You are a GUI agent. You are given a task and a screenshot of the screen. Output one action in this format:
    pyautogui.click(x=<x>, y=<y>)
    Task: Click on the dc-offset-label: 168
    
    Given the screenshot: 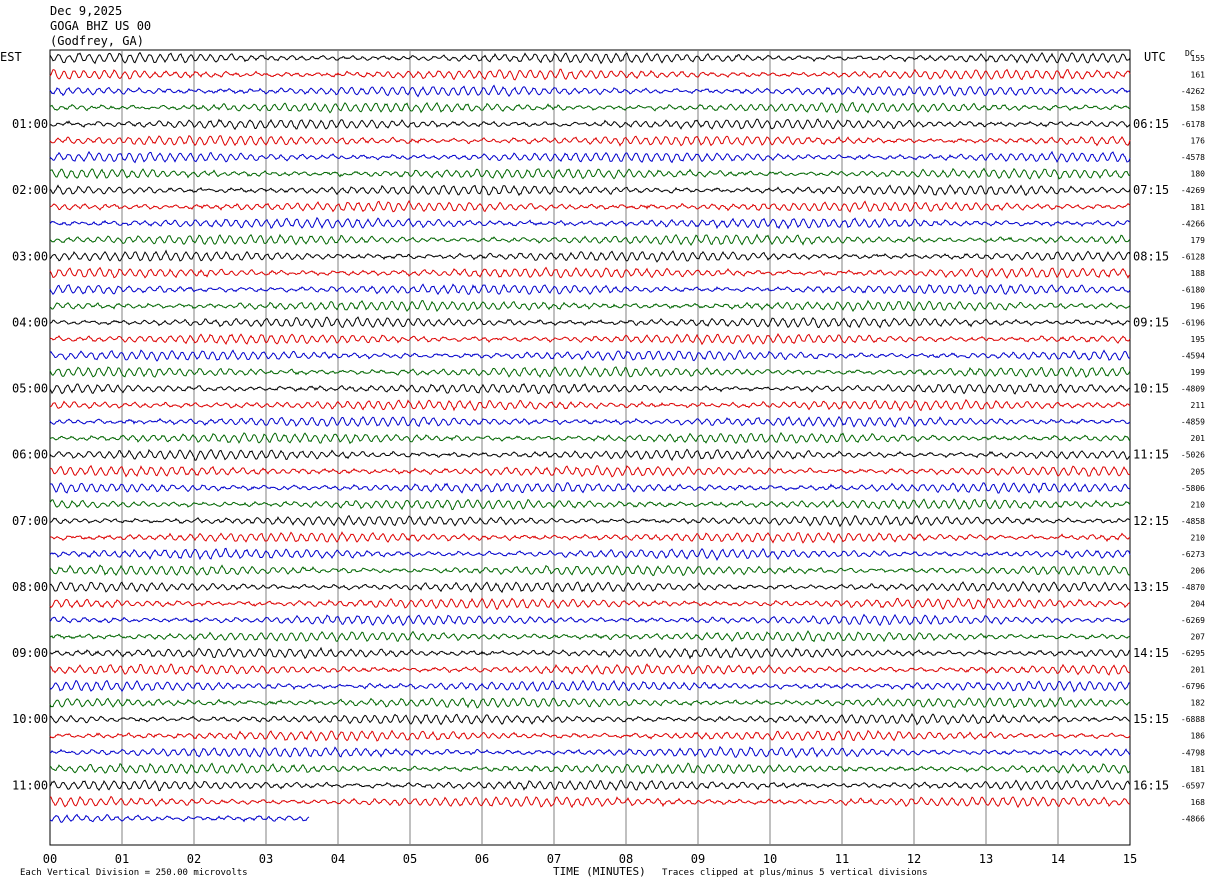 What is the action you would take?
    pyautogui.click(x=1198, y=802)
    